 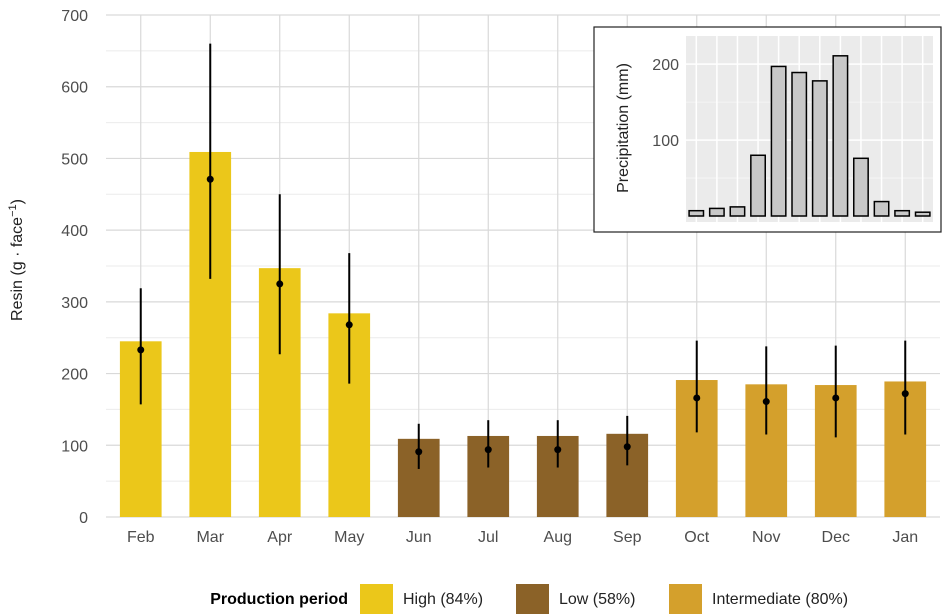 What do you see at coordinates (141, 537) in the screenshot?
I see `x-tick-label: Feb` at bounding box center [141, 537].